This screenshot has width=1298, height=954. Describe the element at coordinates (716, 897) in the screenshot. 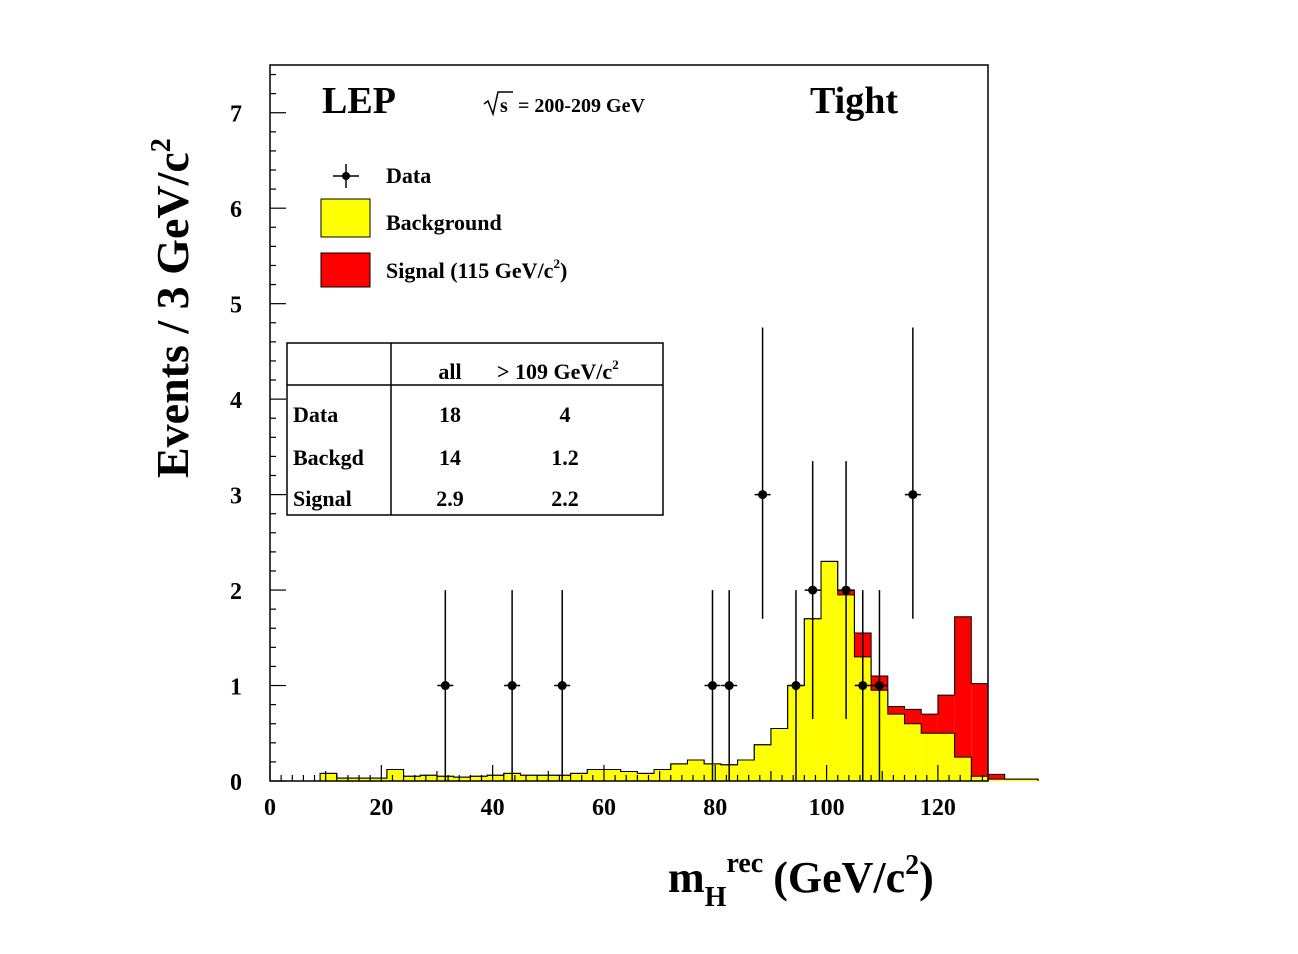

I see `x-axis-title-sub: H` at that location.